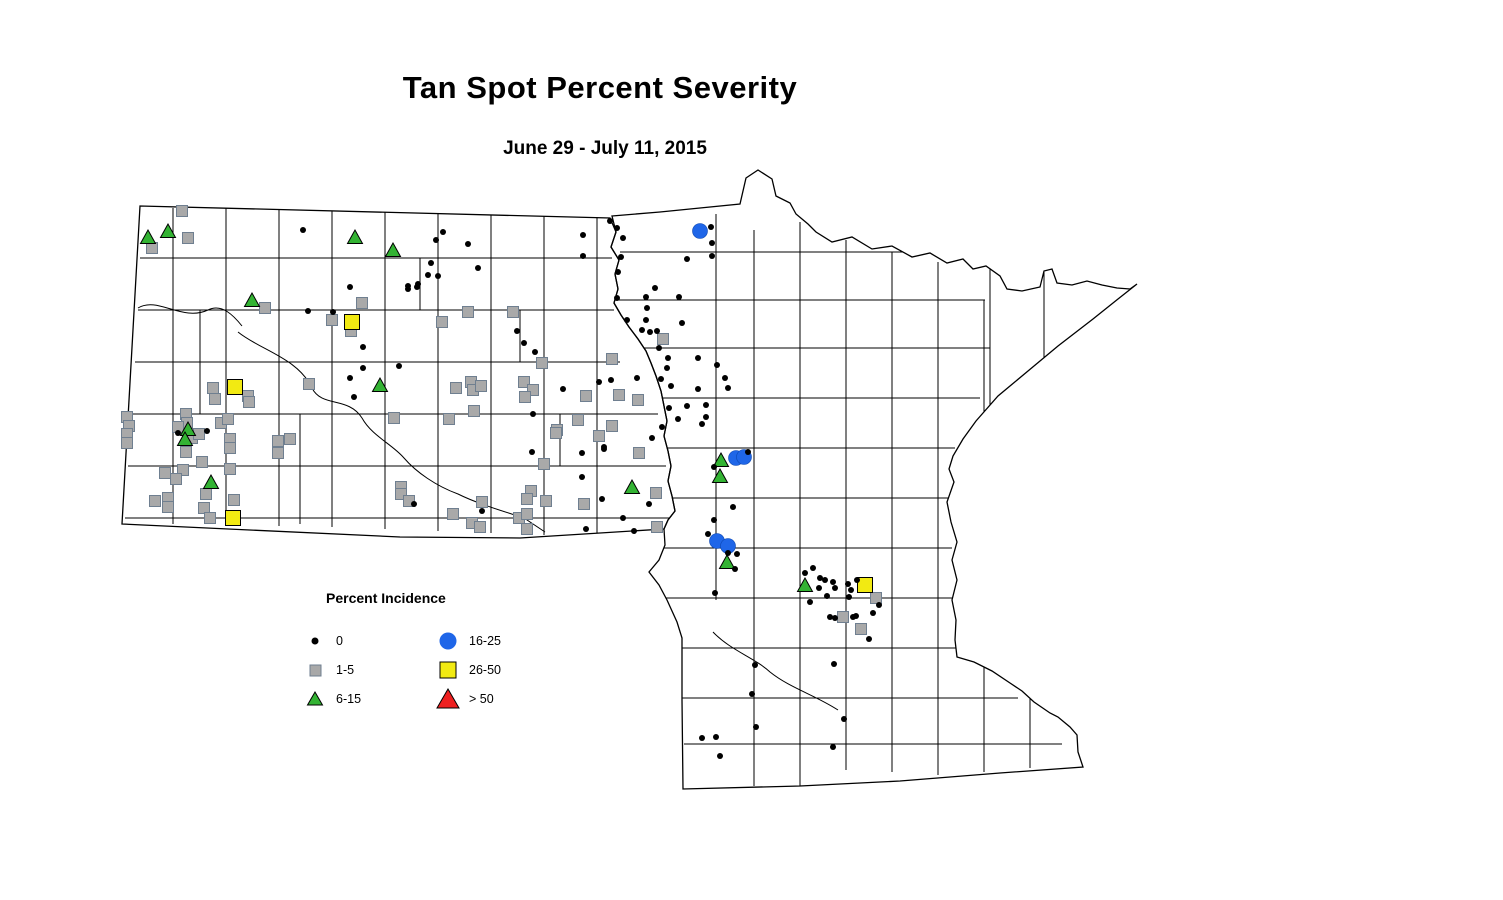 The width and height of the screenshot is (1503, 900). What do you see at coordinates (425, 651) in the screenshot?
I see `legend: Percent Incidence 0 16-25 1-5` at bounding box center [425, 651].